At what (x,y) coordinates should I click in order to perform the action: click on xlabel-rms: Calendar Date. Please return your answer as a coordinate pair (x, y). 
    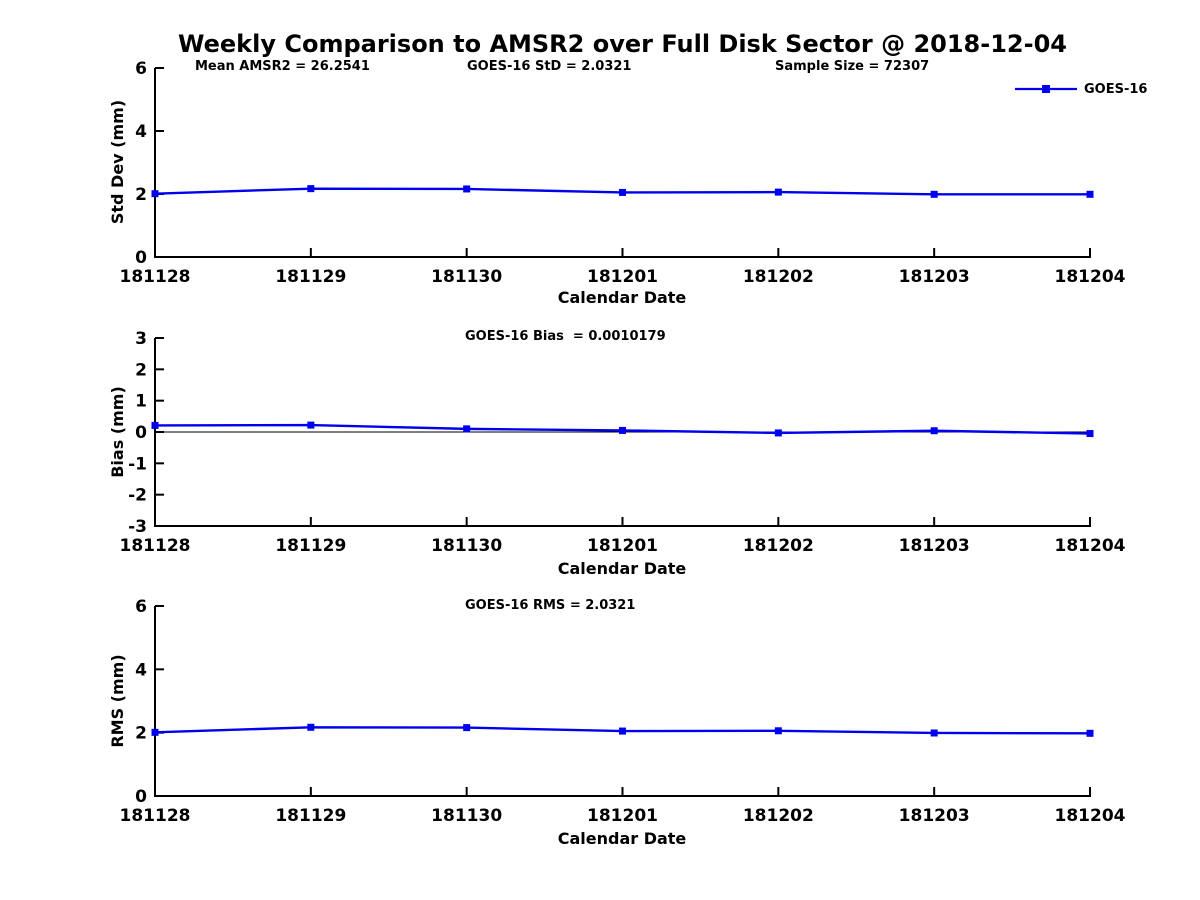
    Looking at the image, I should click on (622, 838).